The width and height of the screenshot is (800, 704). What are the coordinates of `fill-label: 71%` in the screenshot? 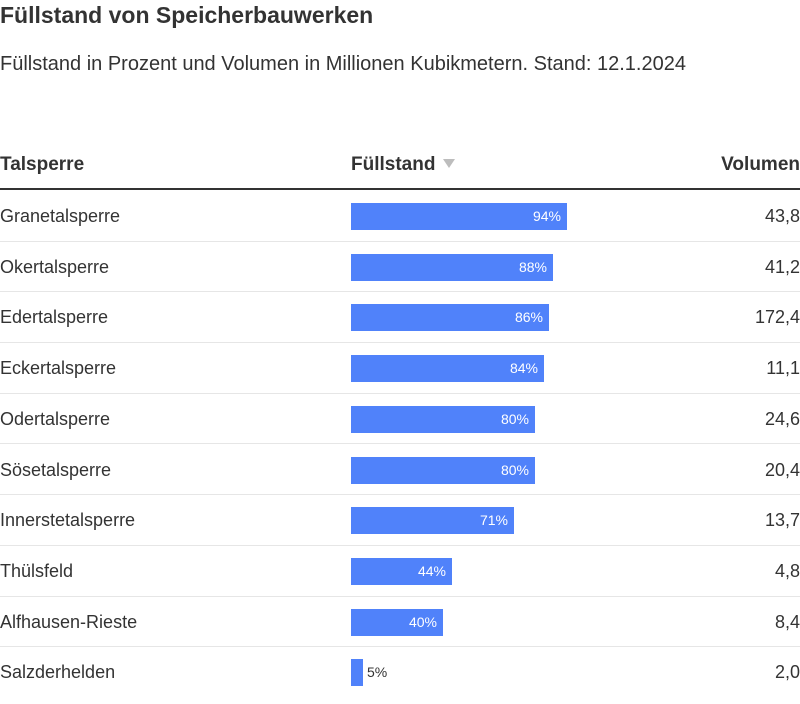 It's located at (493, 520).